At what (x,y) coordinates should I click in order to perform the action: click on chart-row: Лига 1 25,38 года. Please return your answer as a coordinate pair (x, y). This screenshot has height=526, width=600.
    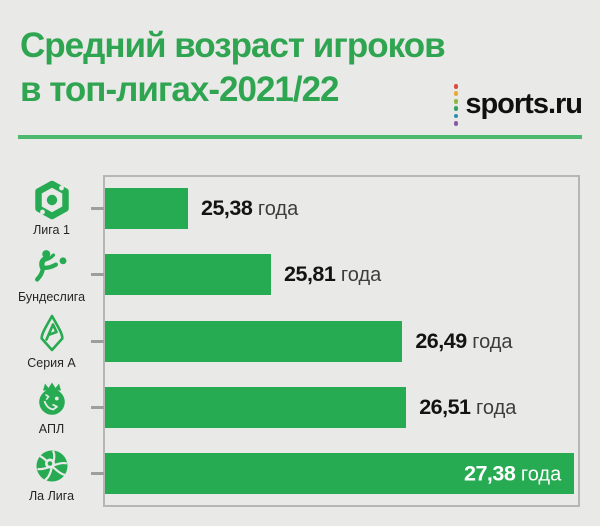
    Looking at the image, I should click on (290, 208).